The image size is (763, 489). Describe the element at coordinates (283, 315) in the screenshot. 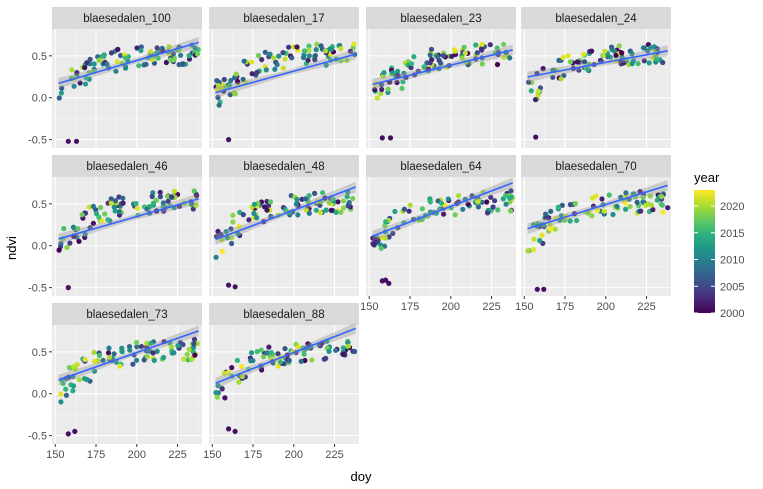

I see `facet-title: blaesedalen_88` at that location.